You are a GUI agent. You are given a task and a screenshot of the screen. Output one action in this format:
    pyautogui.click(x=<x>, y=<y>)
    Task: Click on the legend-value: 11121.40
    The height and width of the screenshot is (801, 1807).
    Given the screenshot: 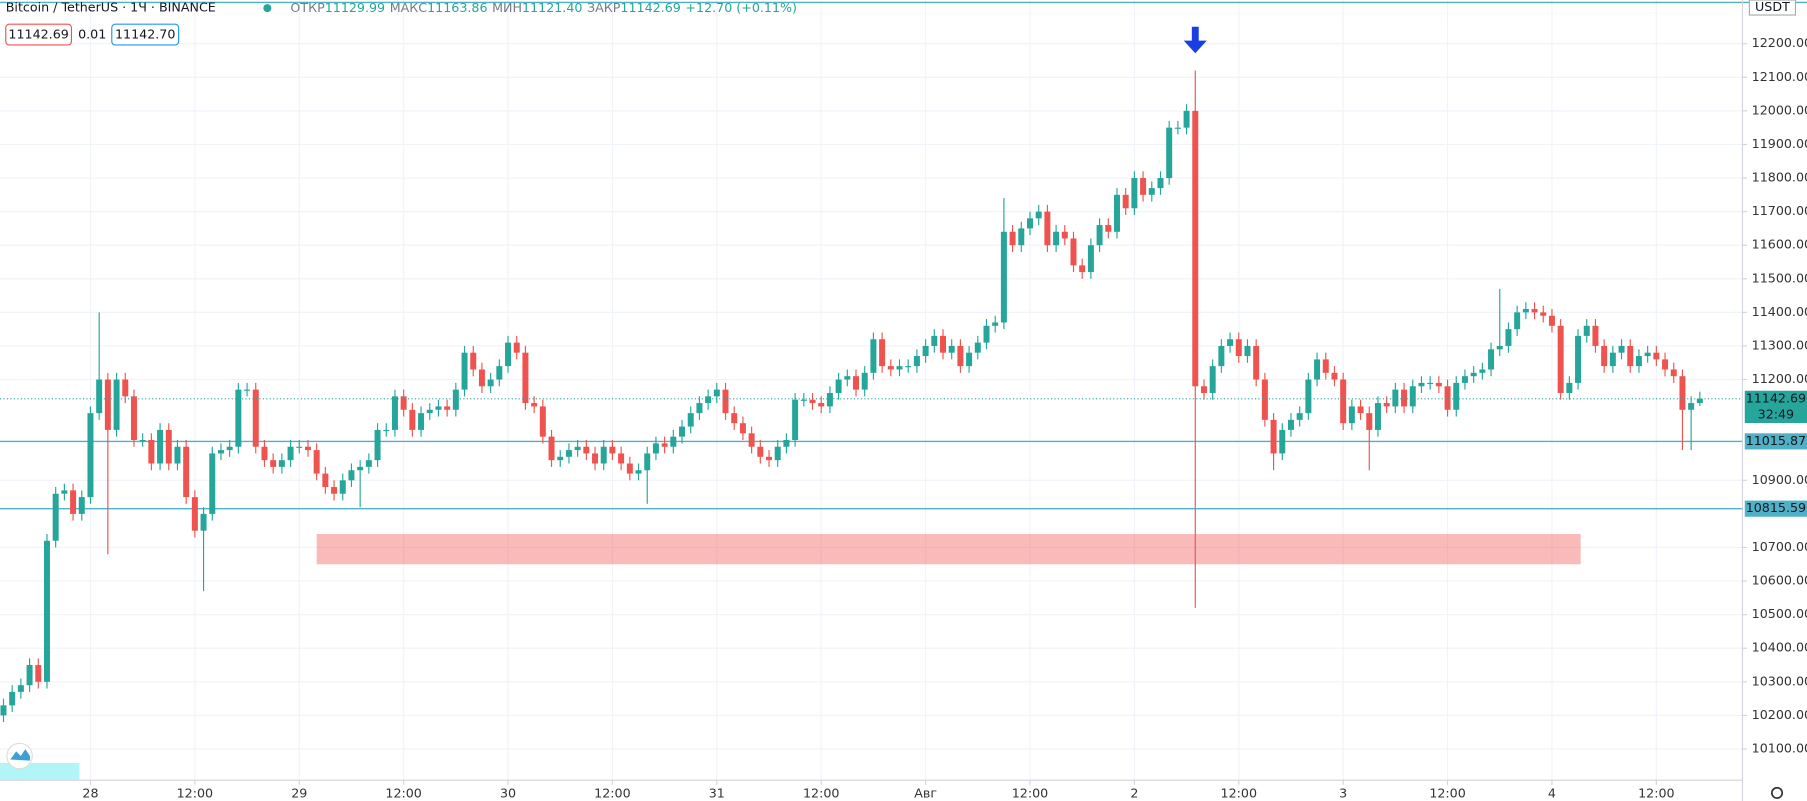 What is the action you would take?
    pyautogui.click(x=552, y=7)
    